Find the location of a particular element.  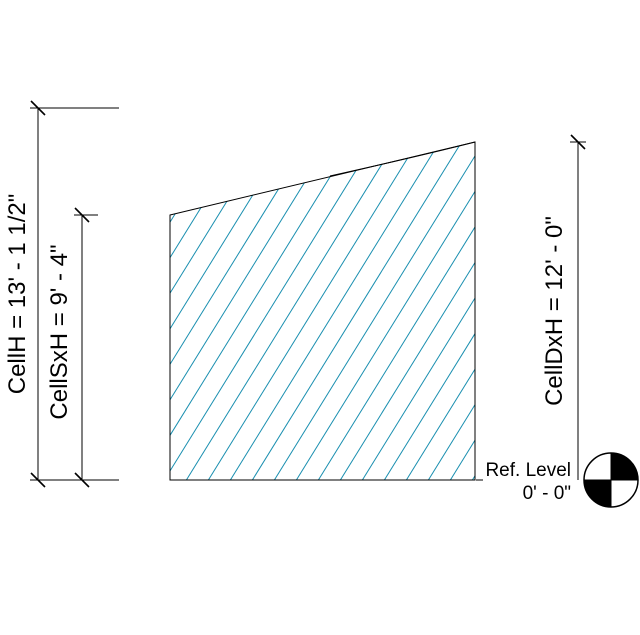

level-head-icon is located at coordinates (611, 480).